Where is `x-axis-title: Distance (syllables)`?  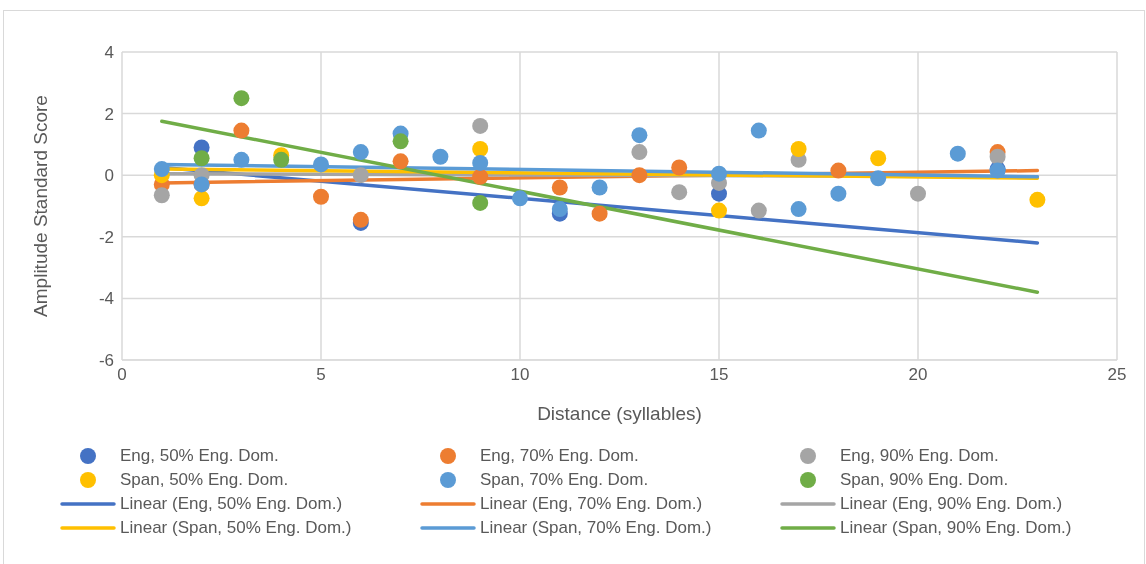 x-axis-title: Distance (syllables) is located at coordinates (619, 413).